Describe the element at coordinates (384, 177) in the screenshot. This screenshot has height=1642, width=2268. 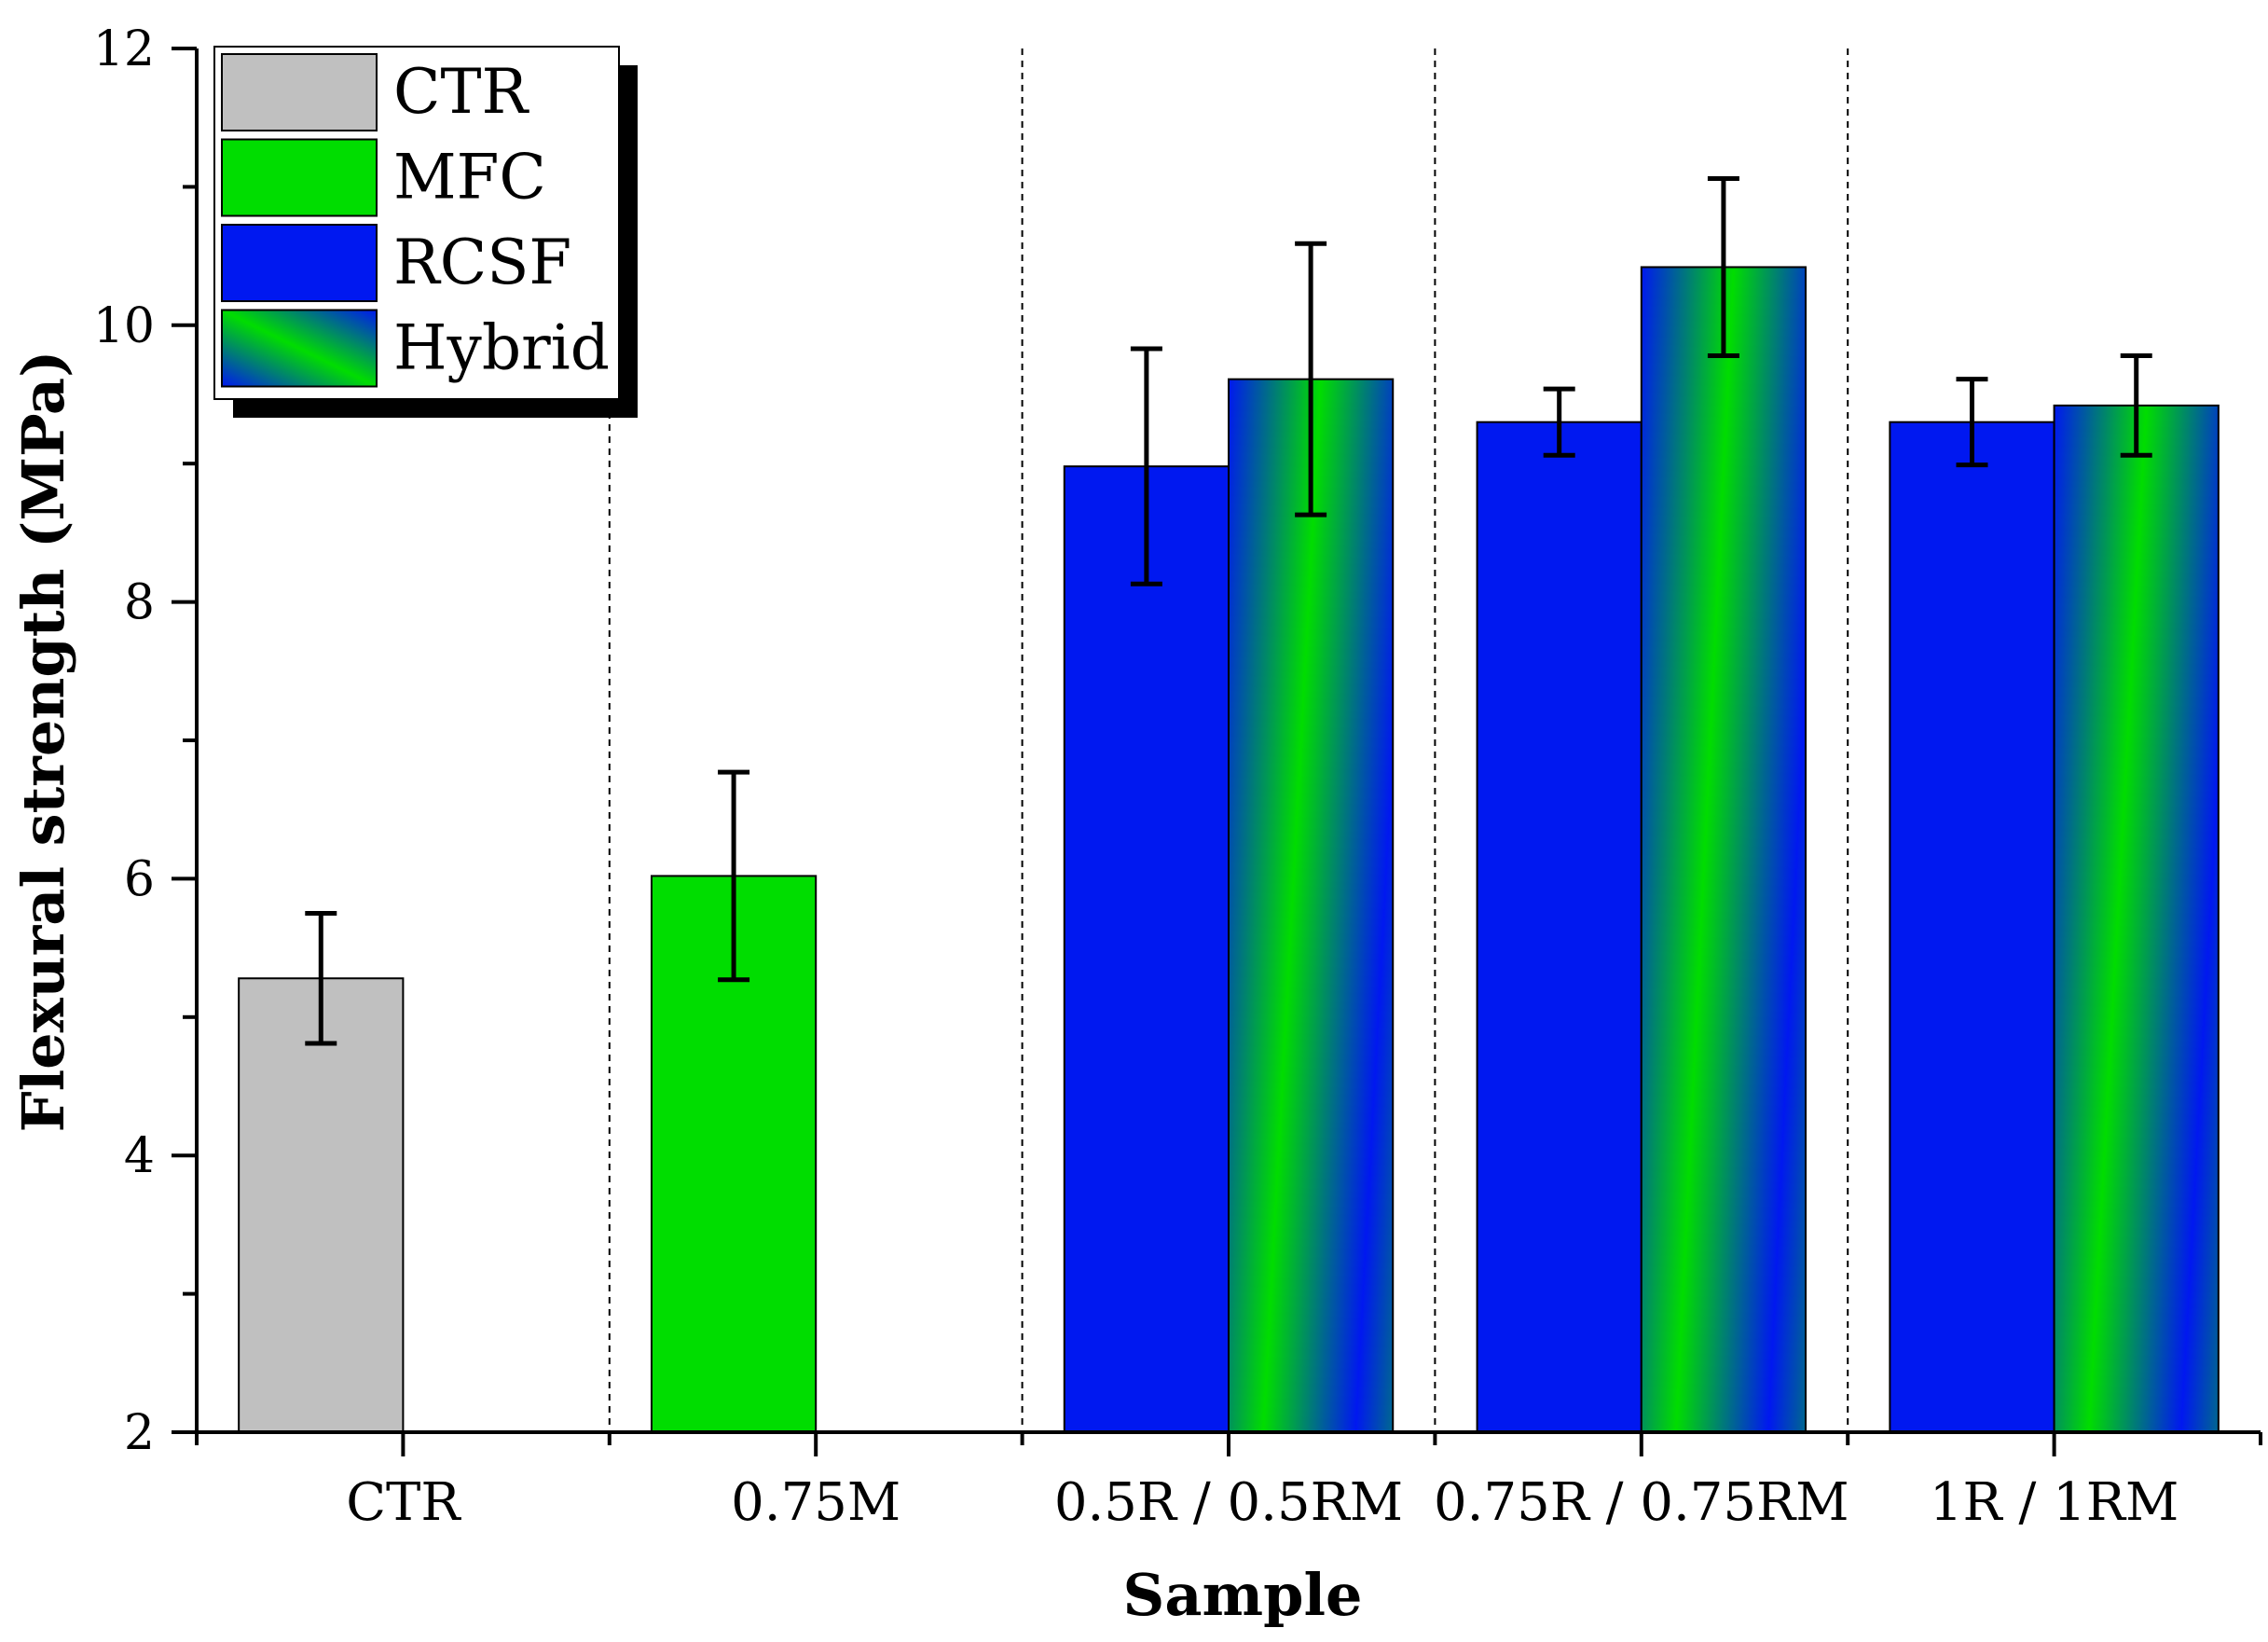
I see `legend-item-mfc: MFC` at that location.